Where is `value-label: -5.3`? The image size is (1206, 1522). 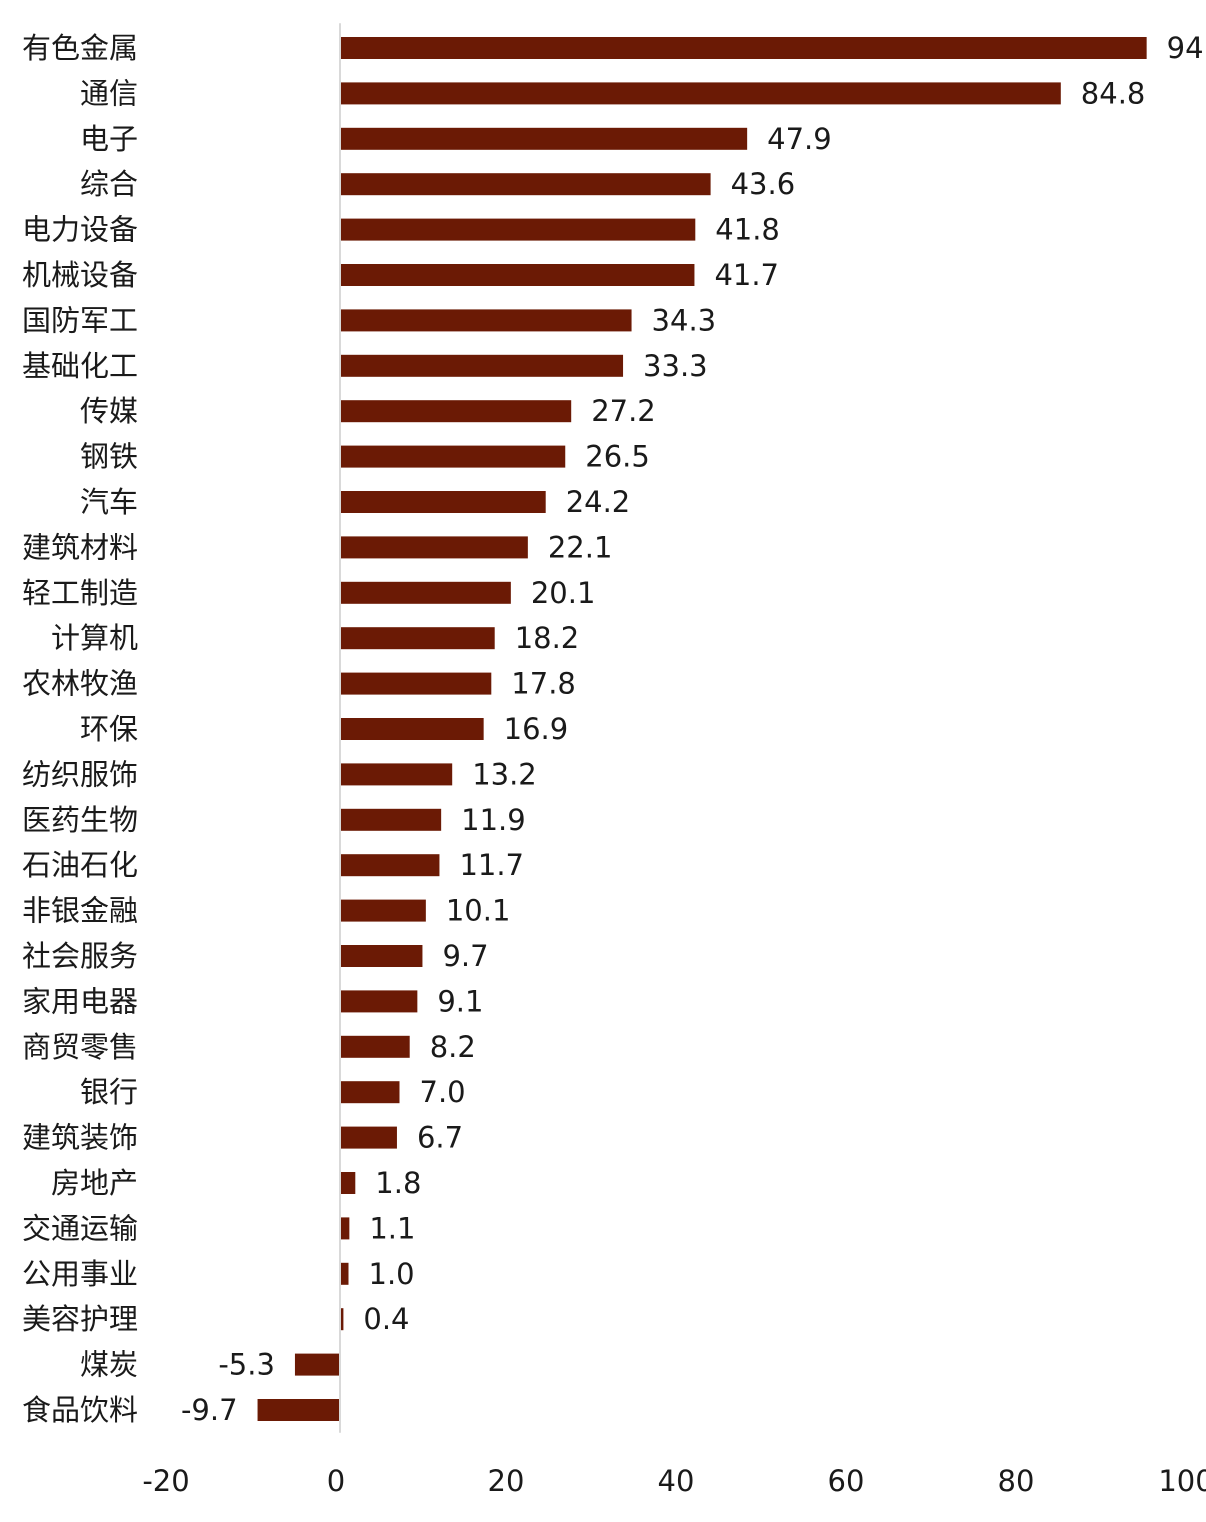
value-label: -5.3 is located at coordinates (246, 1365).